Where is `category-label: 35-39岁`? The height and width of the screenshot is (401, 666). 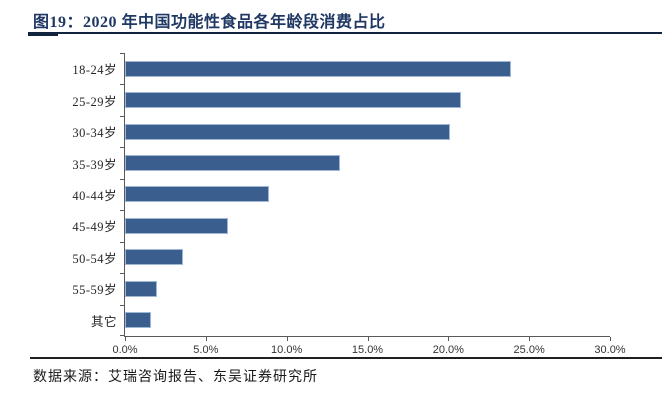
category-label: 35-39岁 is located at coordinates (94, 164).